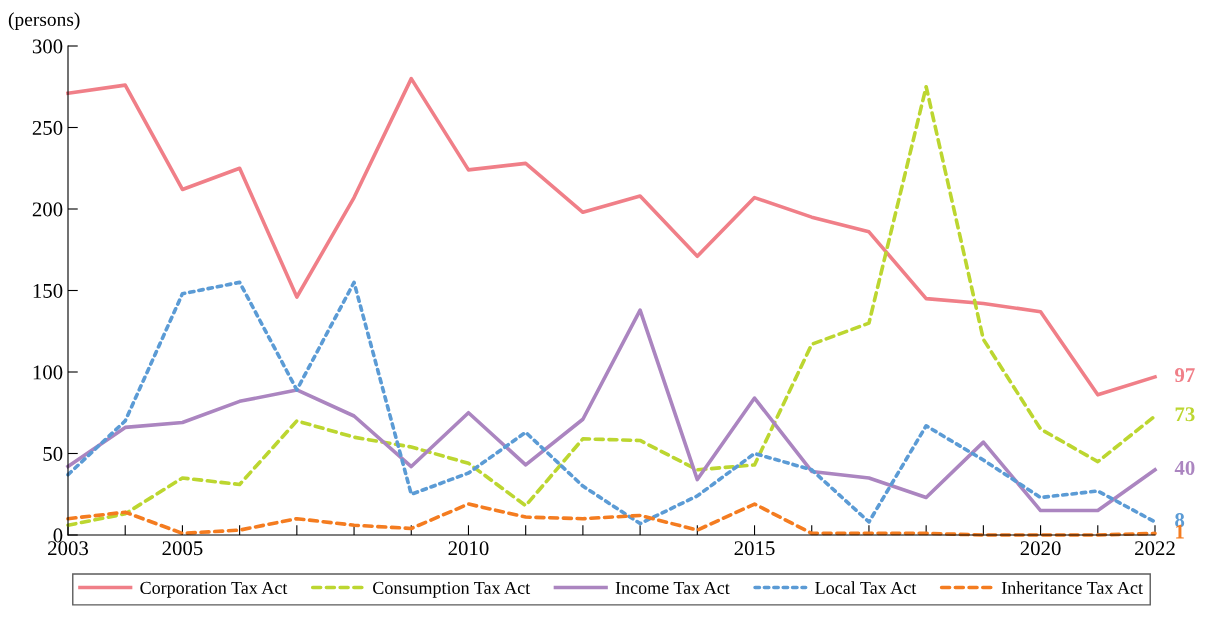  I want to click on y-tick-label: 100, so click(48, 372).